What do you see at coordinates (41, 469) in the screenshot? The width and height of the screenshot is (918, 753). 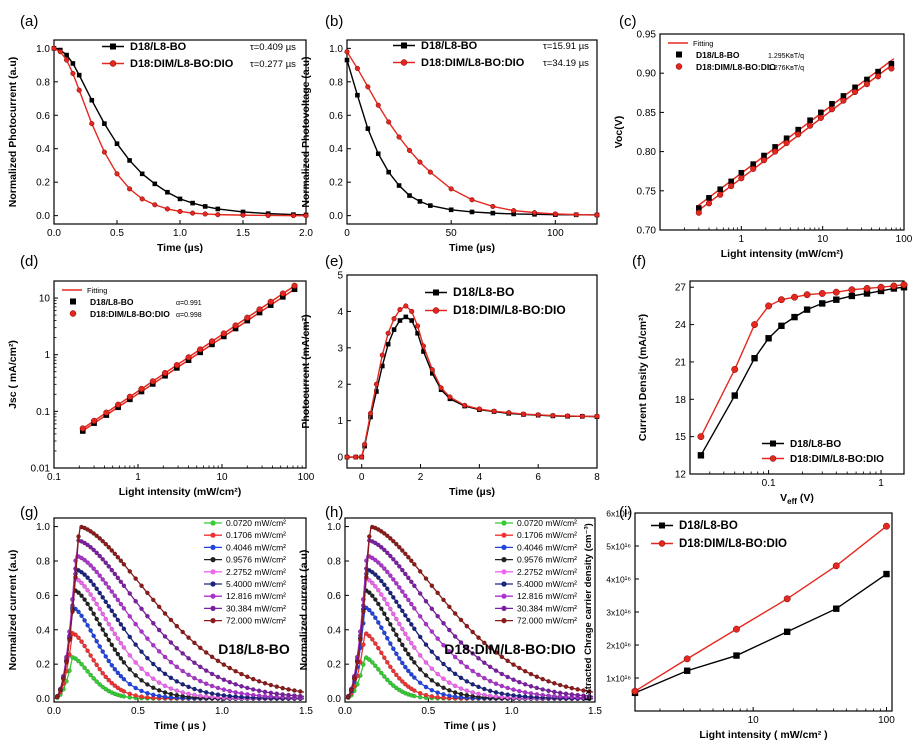 I see `y-tick-label: 0.01` at bounding box center [41, 469].